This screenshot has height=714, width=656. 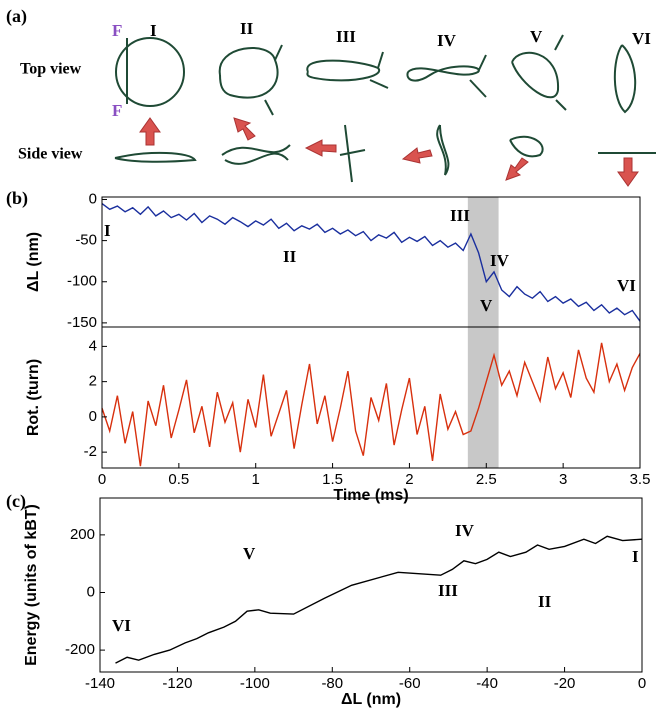 What do you see at coordinates (247, 28) in the screenshot?
I see `stage-label: II` at bounding box center [247, 28].